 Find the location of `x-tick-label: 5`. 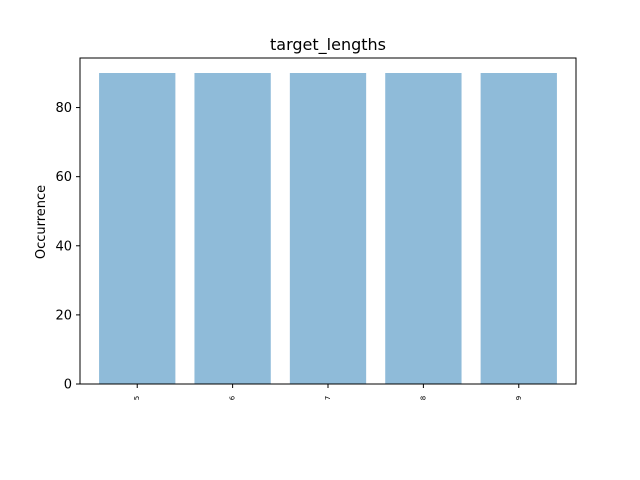

x-tick-label: 5 is located at coordinates (137, 398).